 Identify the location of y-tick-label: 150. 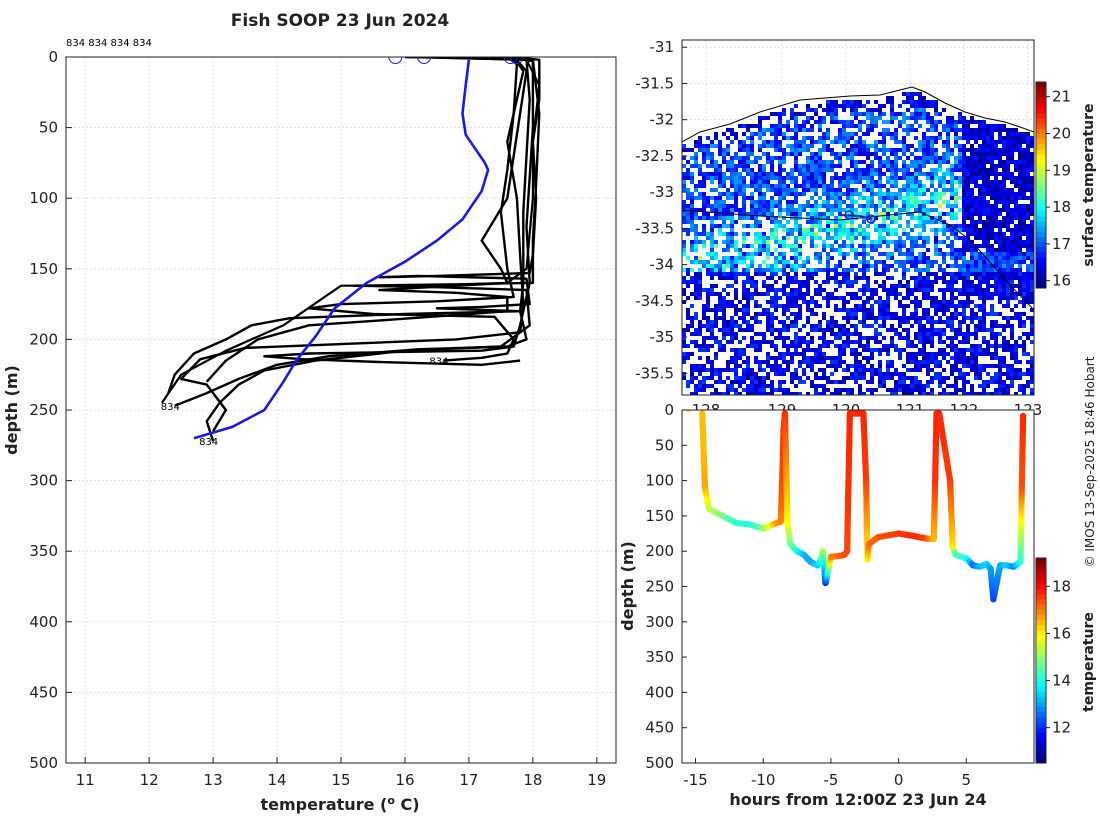
(43, 269).